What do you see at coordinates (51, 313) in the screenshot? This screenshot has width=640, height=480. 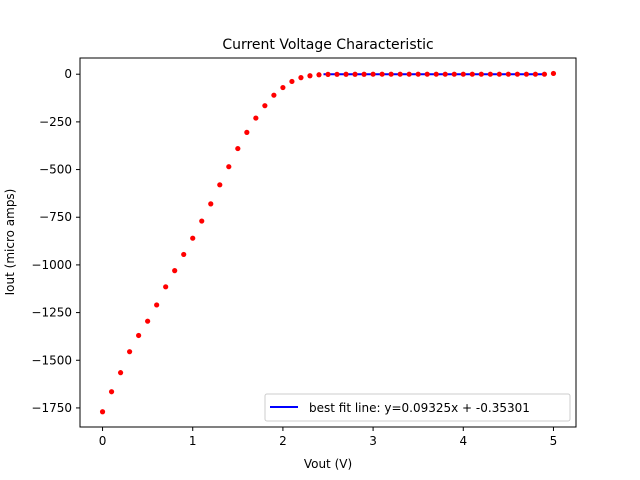 I see `y-tick-label: −1250` at bounding box center [51, 313].